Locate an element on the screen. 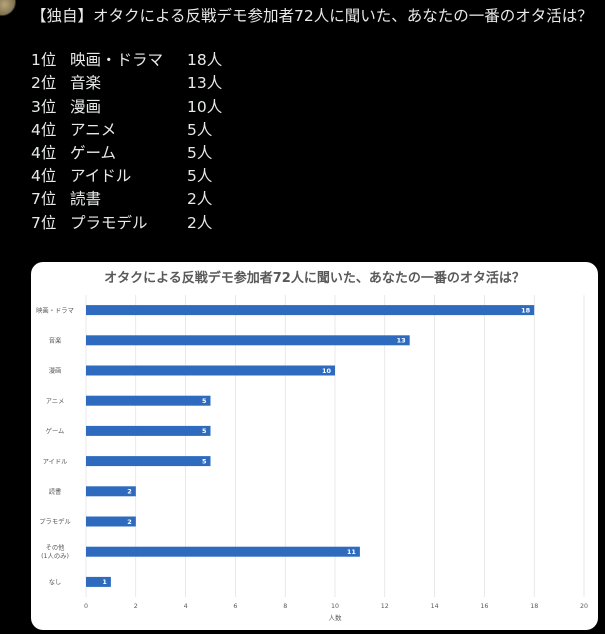 Image resolution: width=605 pixels, height=634 pixels. x-tick-label: 16 is located at coordinates (484, 606).